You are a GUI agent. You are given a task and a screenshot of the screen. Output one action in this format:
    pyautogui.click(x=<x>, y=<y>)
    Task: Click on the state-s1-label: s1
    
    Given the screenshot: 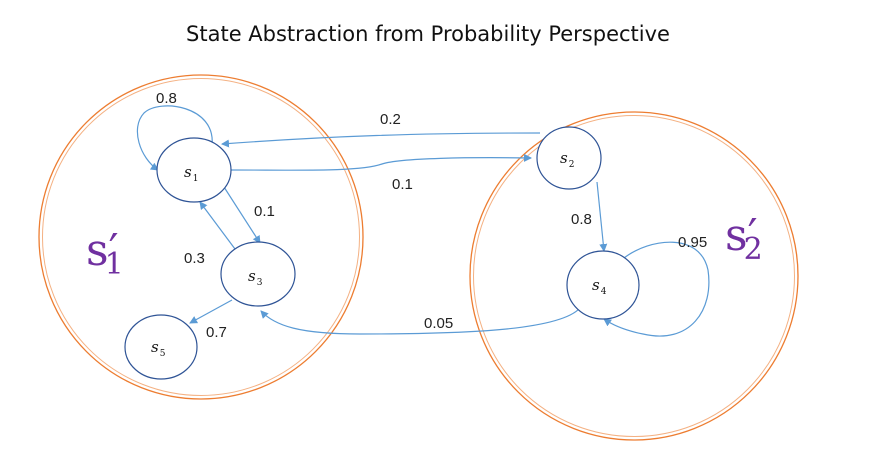 What is the action you would take?
    pyautogui.click(x=191, y=173)
    